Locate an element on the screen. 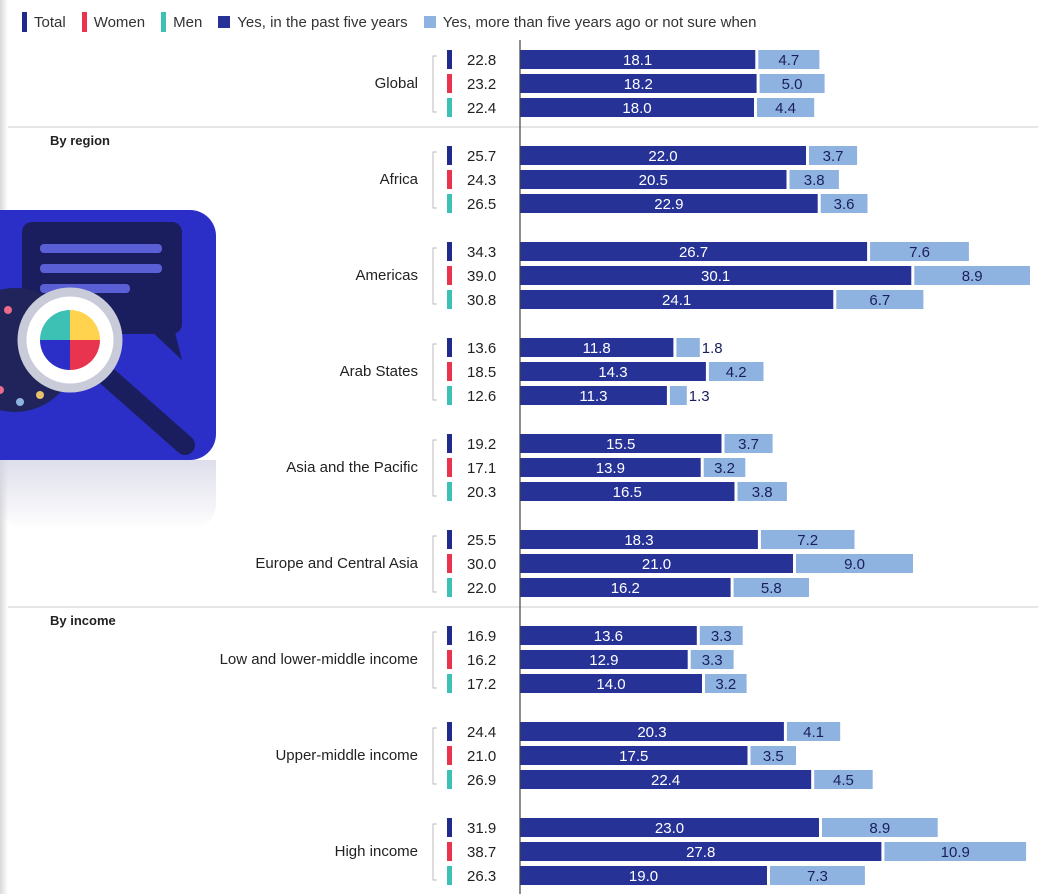 The height and width of the screenshot is (894, 1038). row-total-value: 16.9 is located at coordinates (481, 636).